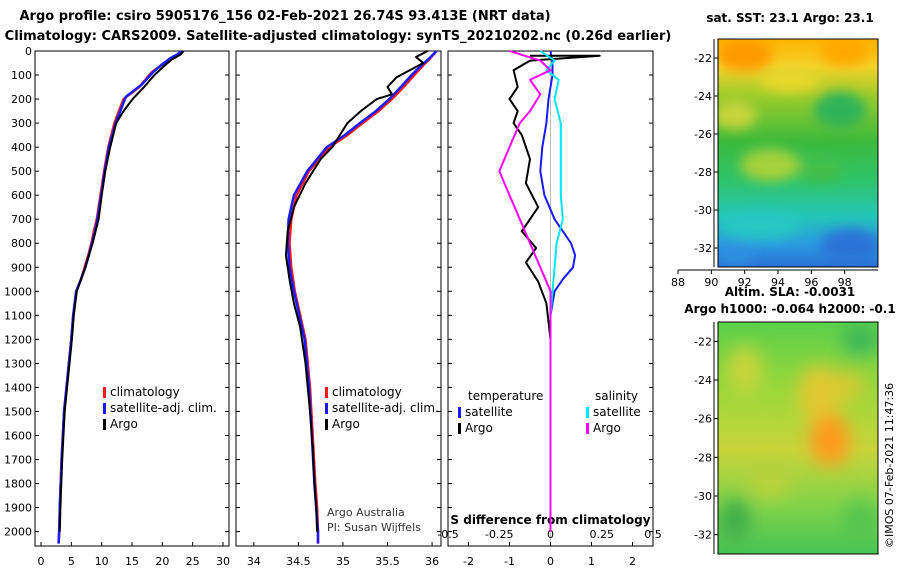  I want to click on temperature-argo-line, so click(554, 233).